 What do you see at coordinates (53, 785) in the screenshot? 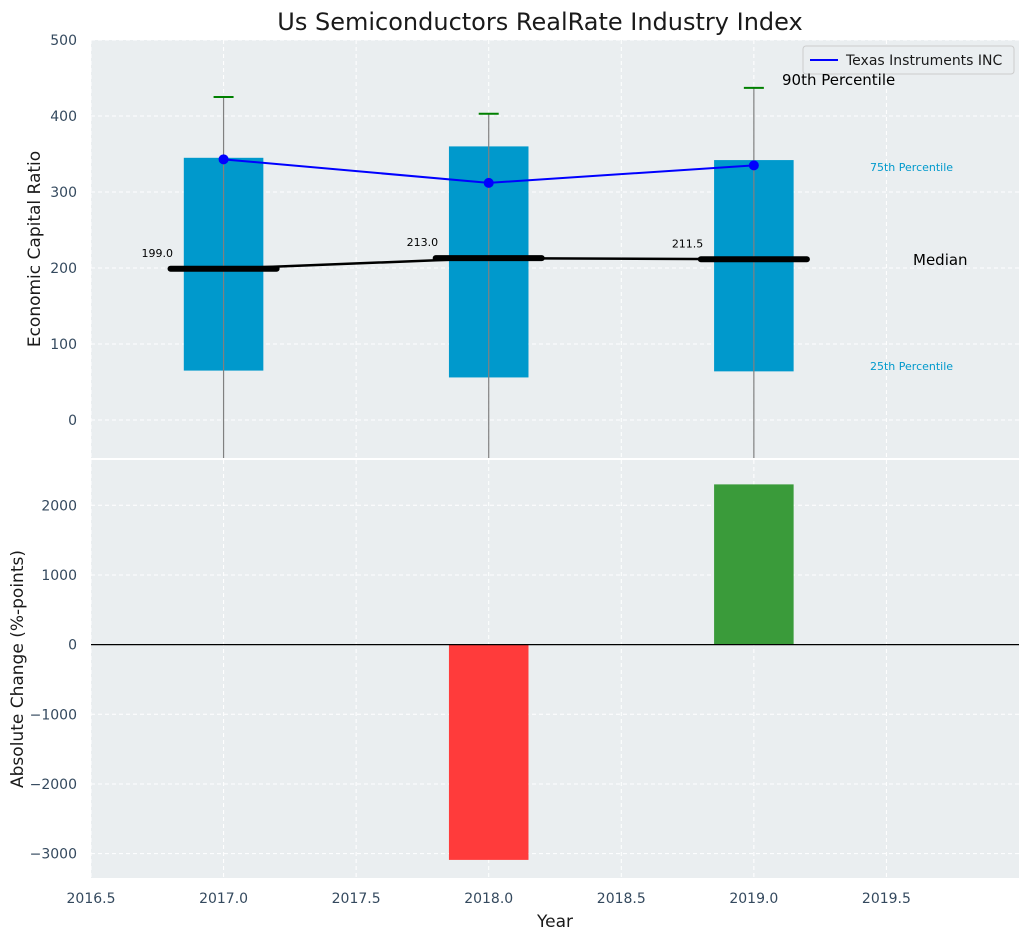
I see `bottom-y-tick-label: −2000` at bounding box center [53, 785].